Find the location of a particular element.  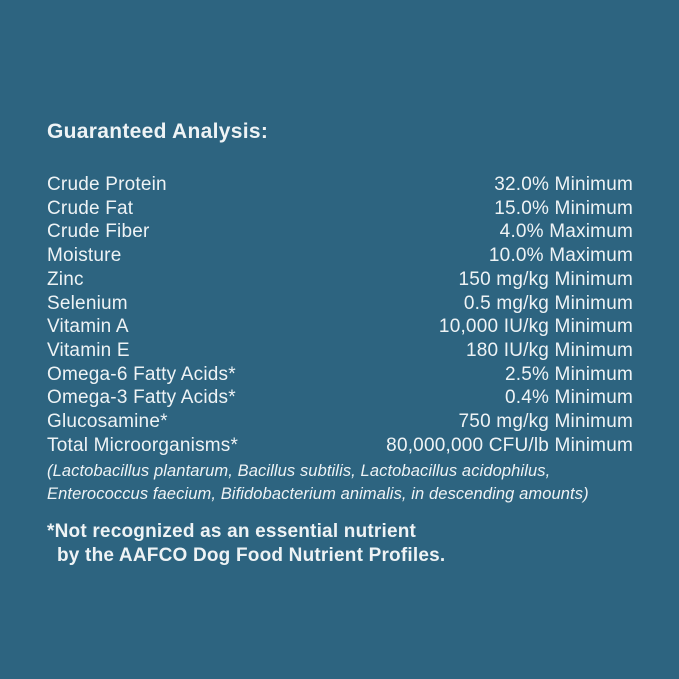

table-row: Zinc 150 mg/kg Minimum is located at coordinates (340, 280).